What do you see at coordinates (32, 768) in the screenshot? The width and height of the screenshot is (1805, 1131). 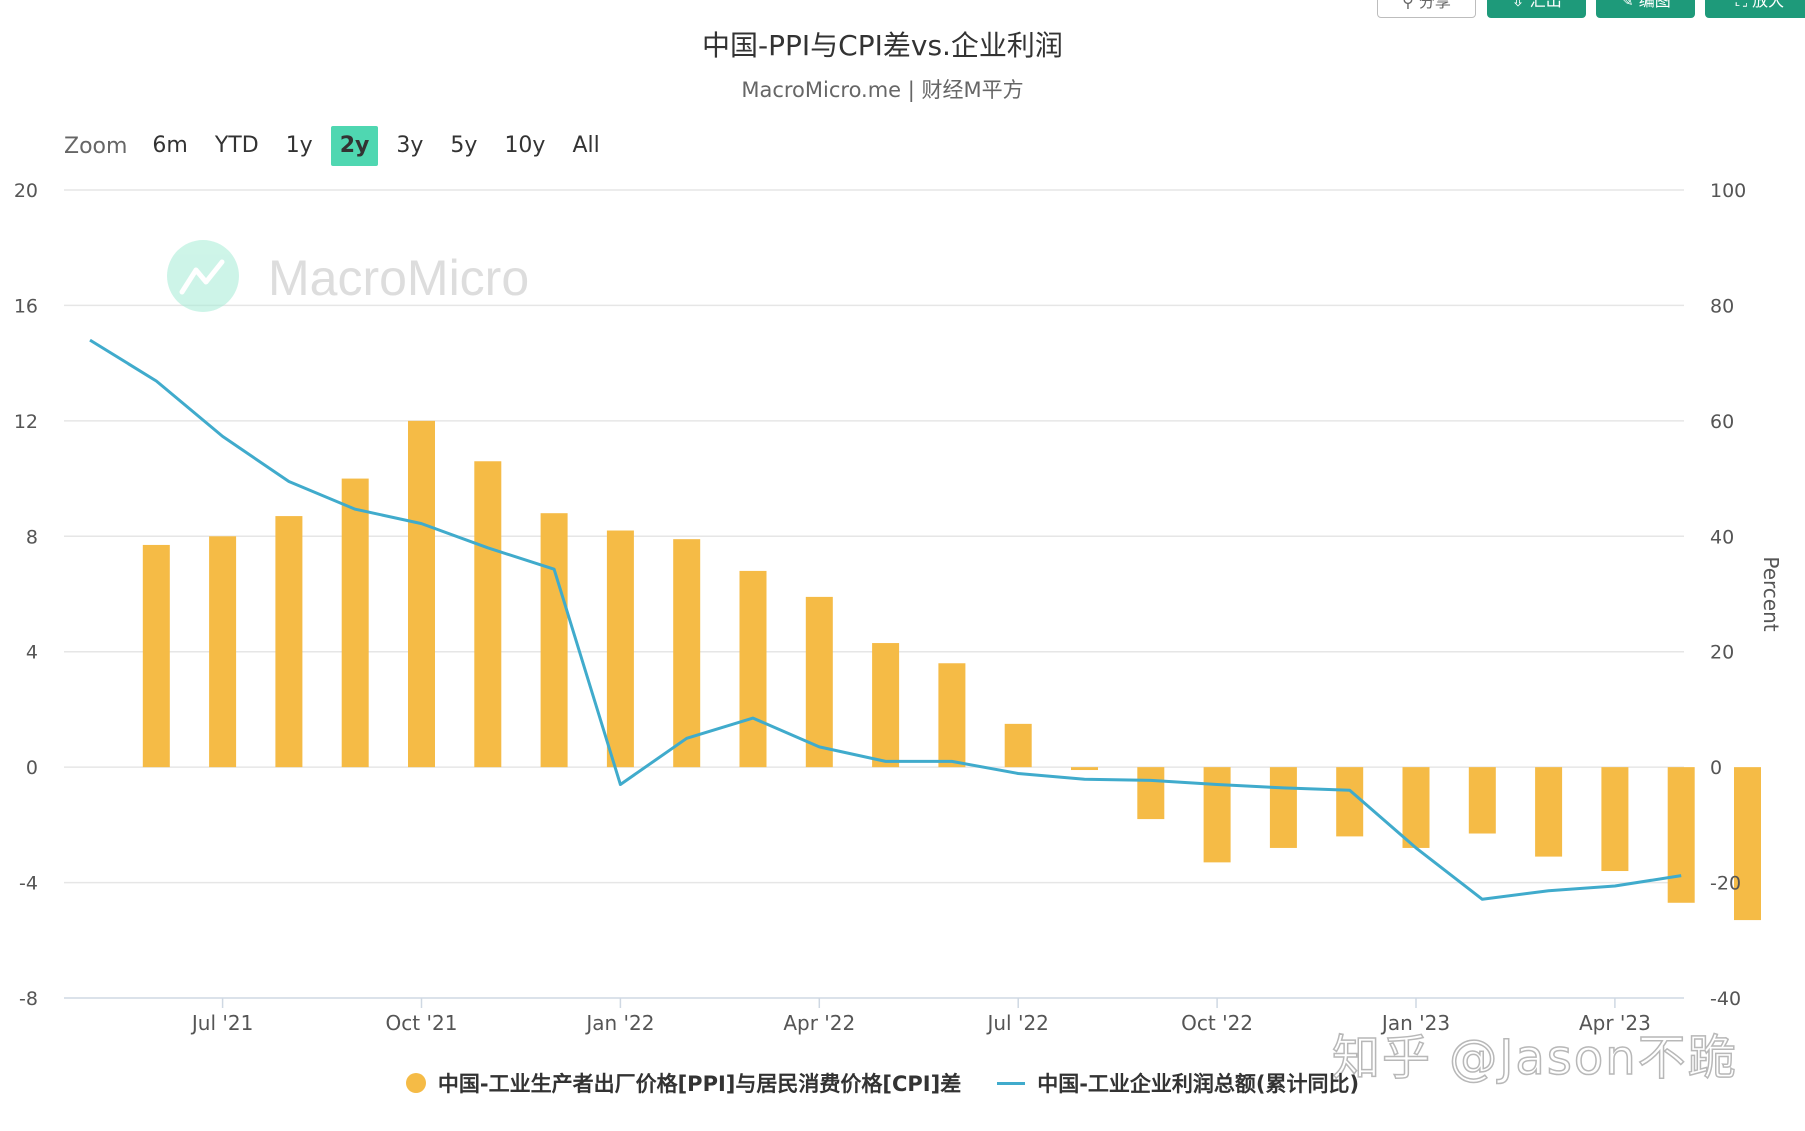 I see `left-axis-tick-label: 0` at bounding box center [32, 768].